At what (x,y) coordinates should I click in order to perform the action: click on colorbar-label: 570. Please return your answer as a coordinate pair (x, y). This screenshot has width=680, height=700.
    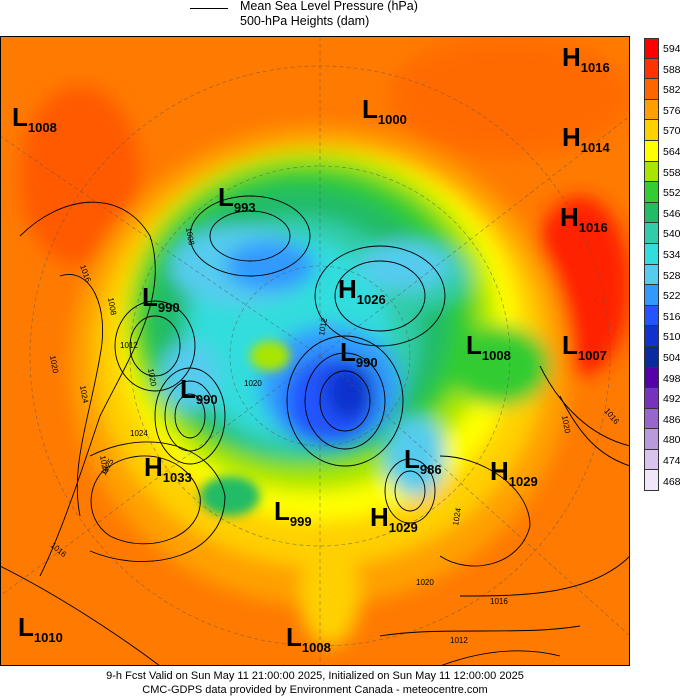
    Looking at the image, I should click on (671, 131).